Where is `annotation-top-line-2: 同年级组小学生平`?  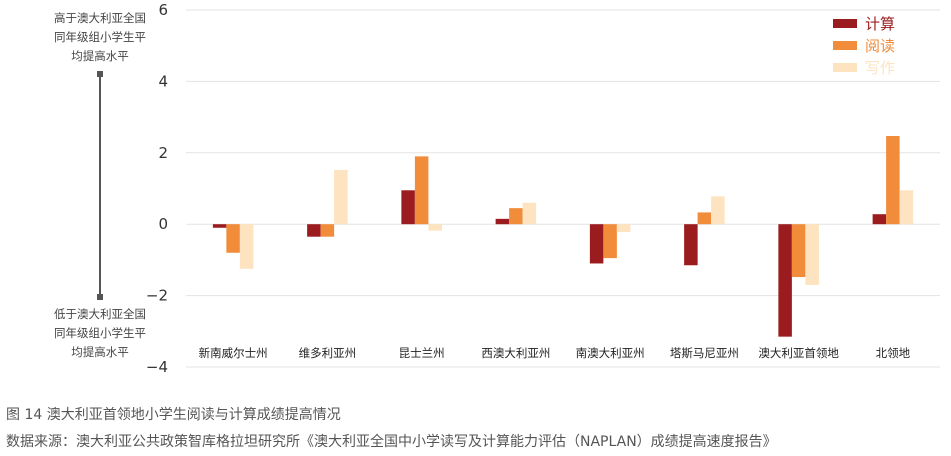
annotation-top-line-2: 同年级组小学生平 is located at coordinates (100, 37).